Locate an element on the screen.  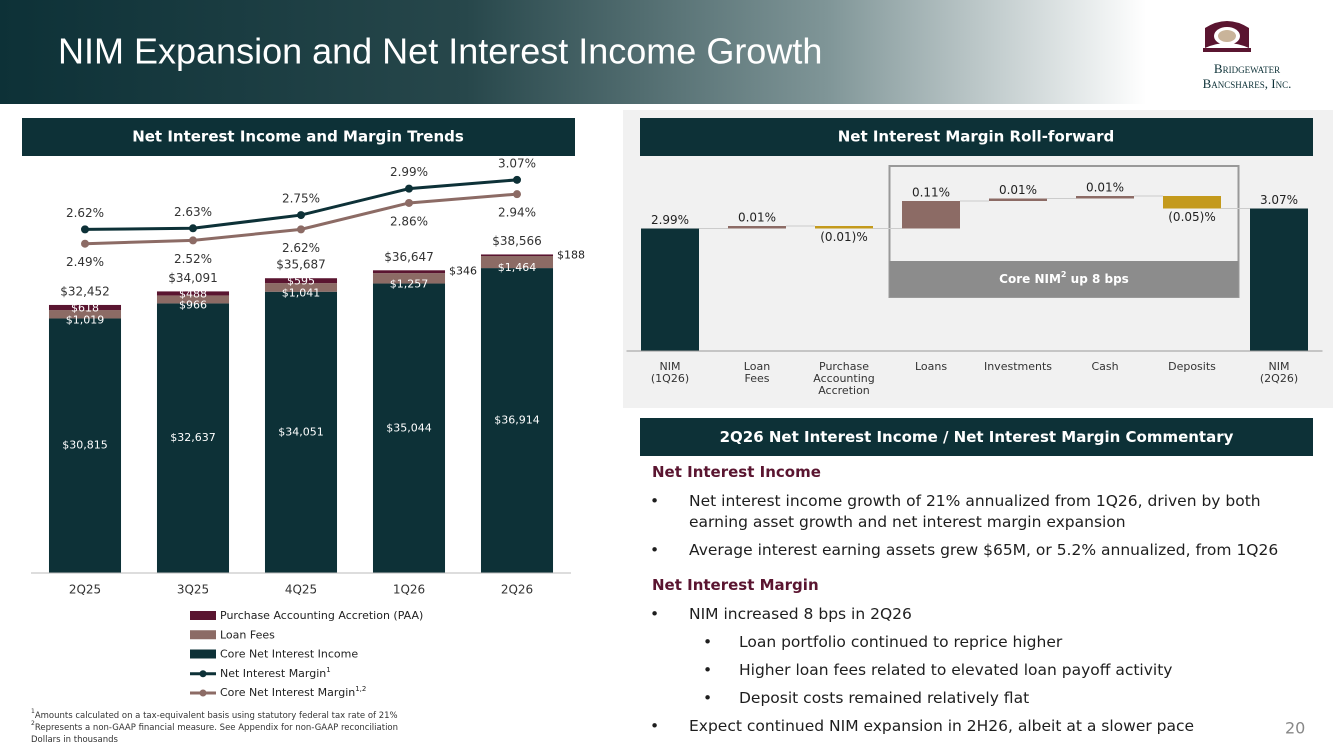
panel-title: Net Interest Margin Roll-forward is located at coordinates (976, 137).